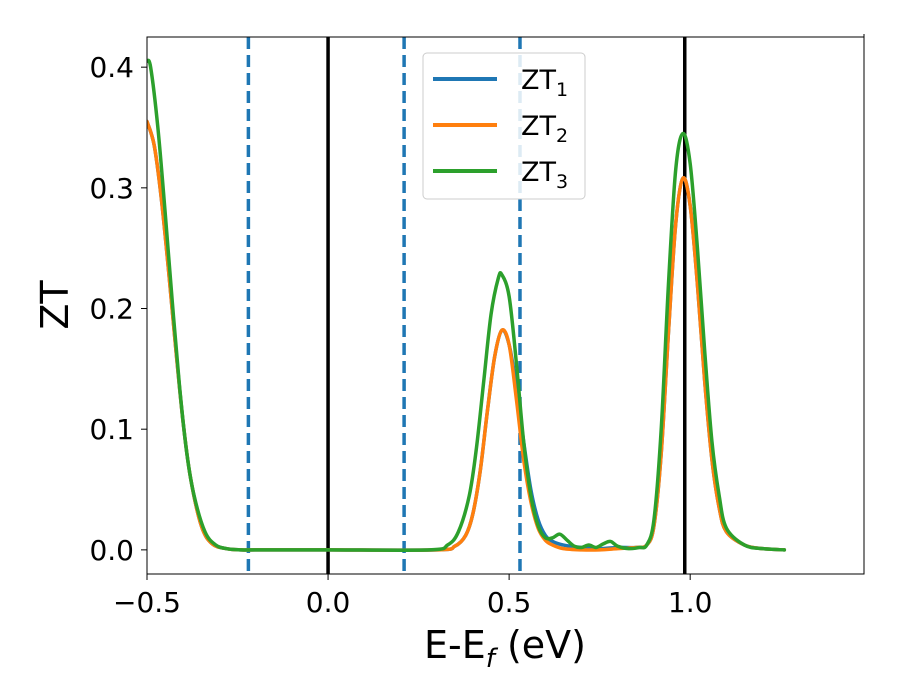 The width and height of the screenshot is (900, 700). What do you see at coordinates (562, 90) in the screenshot?
I see `legend-label-subscript: 1` at bounding box center [562, 90].